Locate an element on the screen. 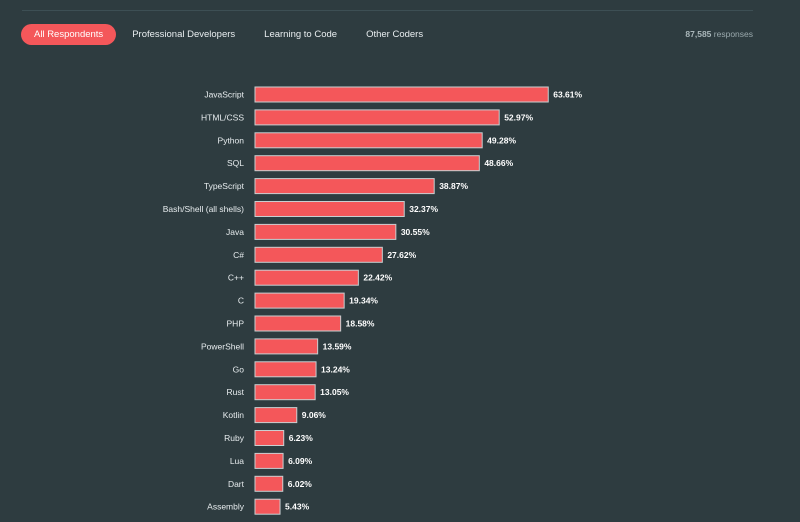 Image resolution: width=800 pixels, height=522 pixels. responses-count: 87,585 responses is located at coordinates (719, 34).